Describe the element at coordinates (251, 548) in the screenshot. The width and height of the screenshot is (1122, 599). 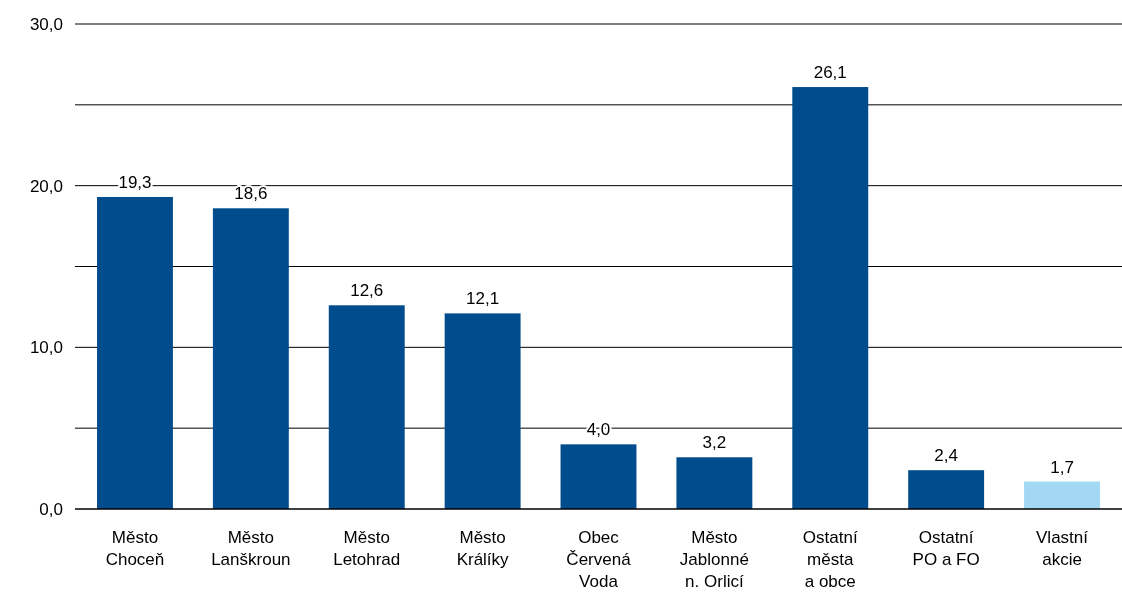
I see `x-tick-label: Město Lanškroun` at that location.